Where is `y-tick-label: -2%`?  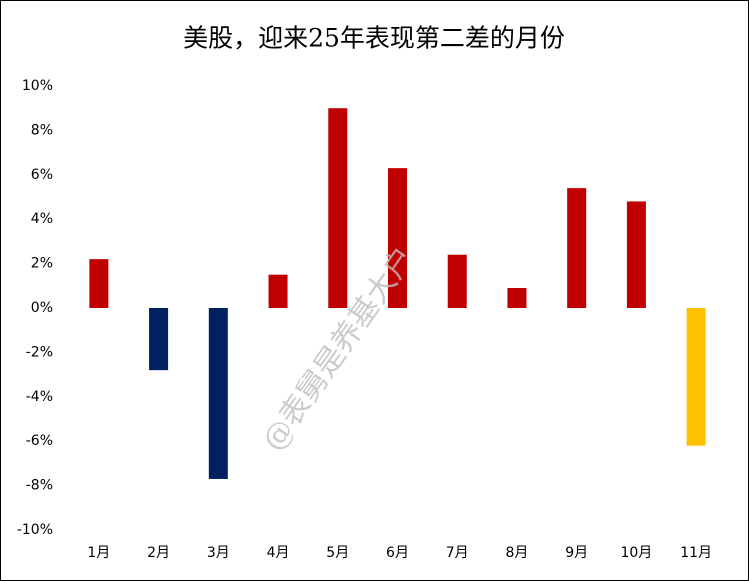 y-tick-label: -2% is located at coordinates (39, 352).